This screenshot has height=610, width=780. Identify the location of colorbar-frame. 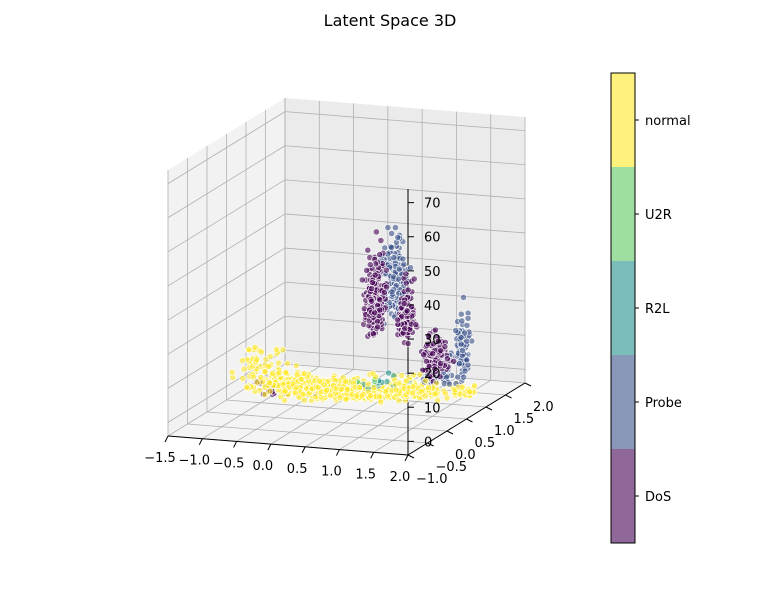
(623, 308).